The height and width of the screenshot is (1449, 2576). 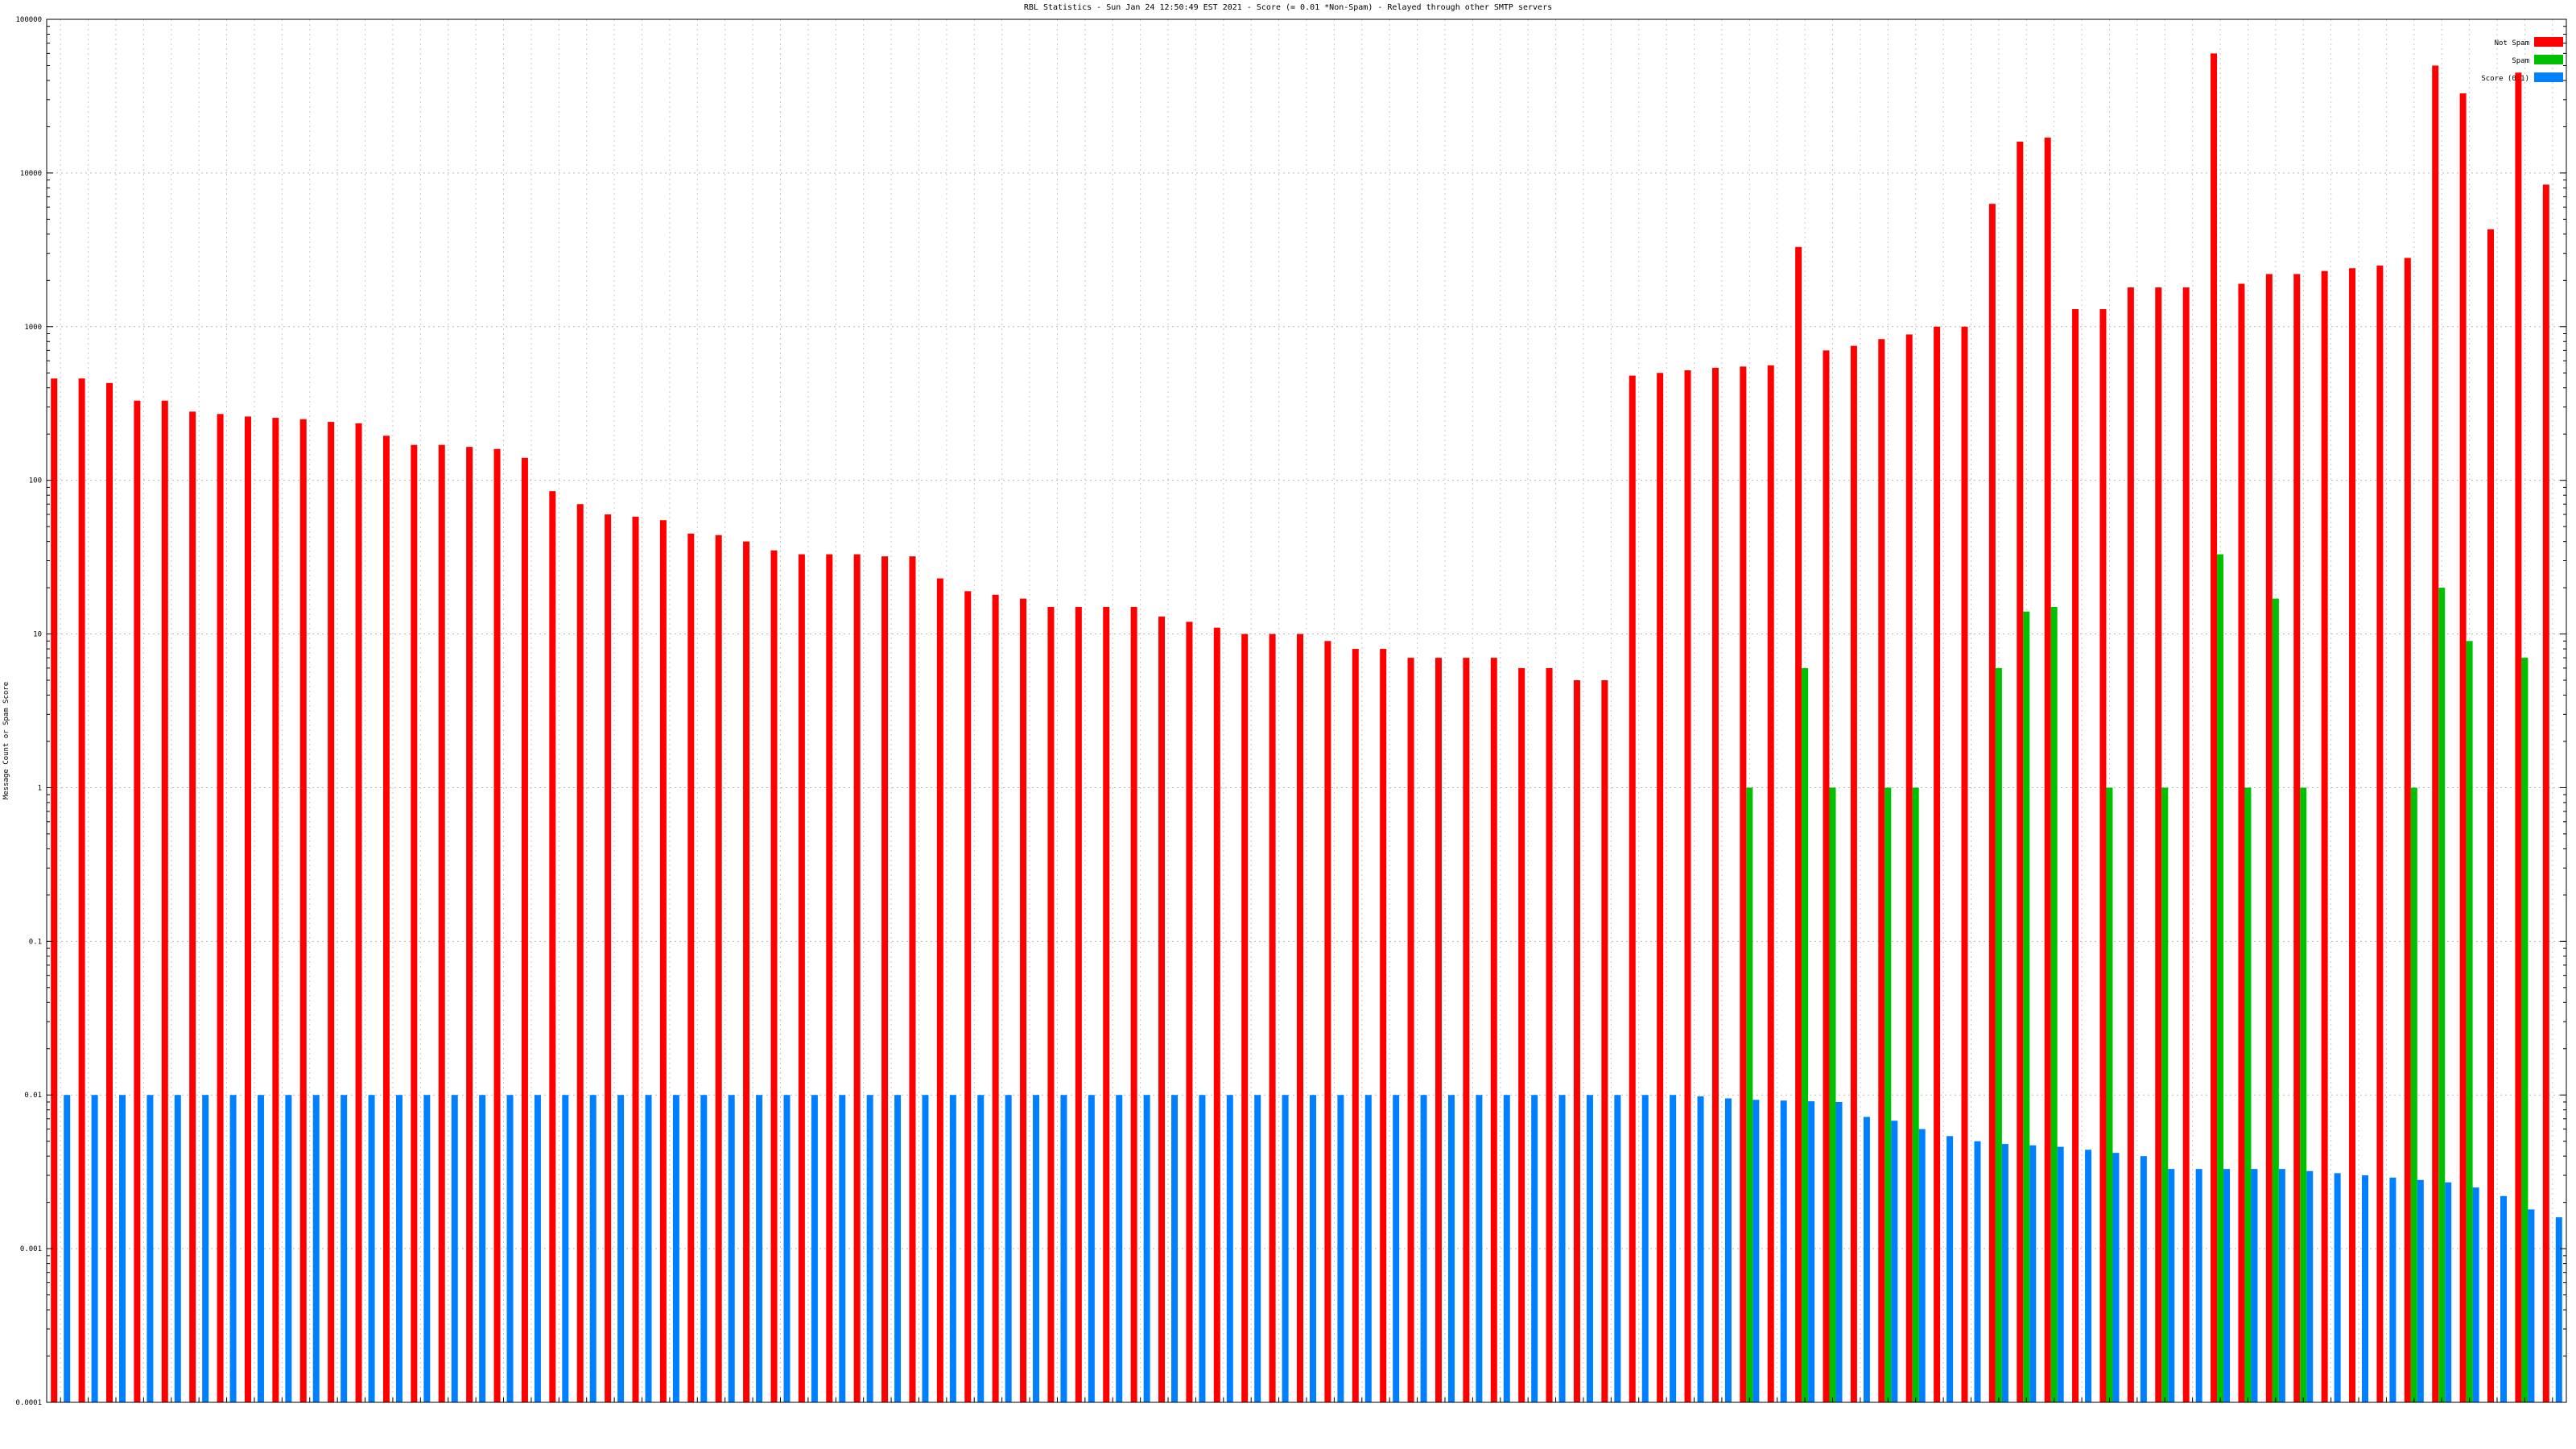 I want to click on legend-swatch, so click(x=2548, y=59).